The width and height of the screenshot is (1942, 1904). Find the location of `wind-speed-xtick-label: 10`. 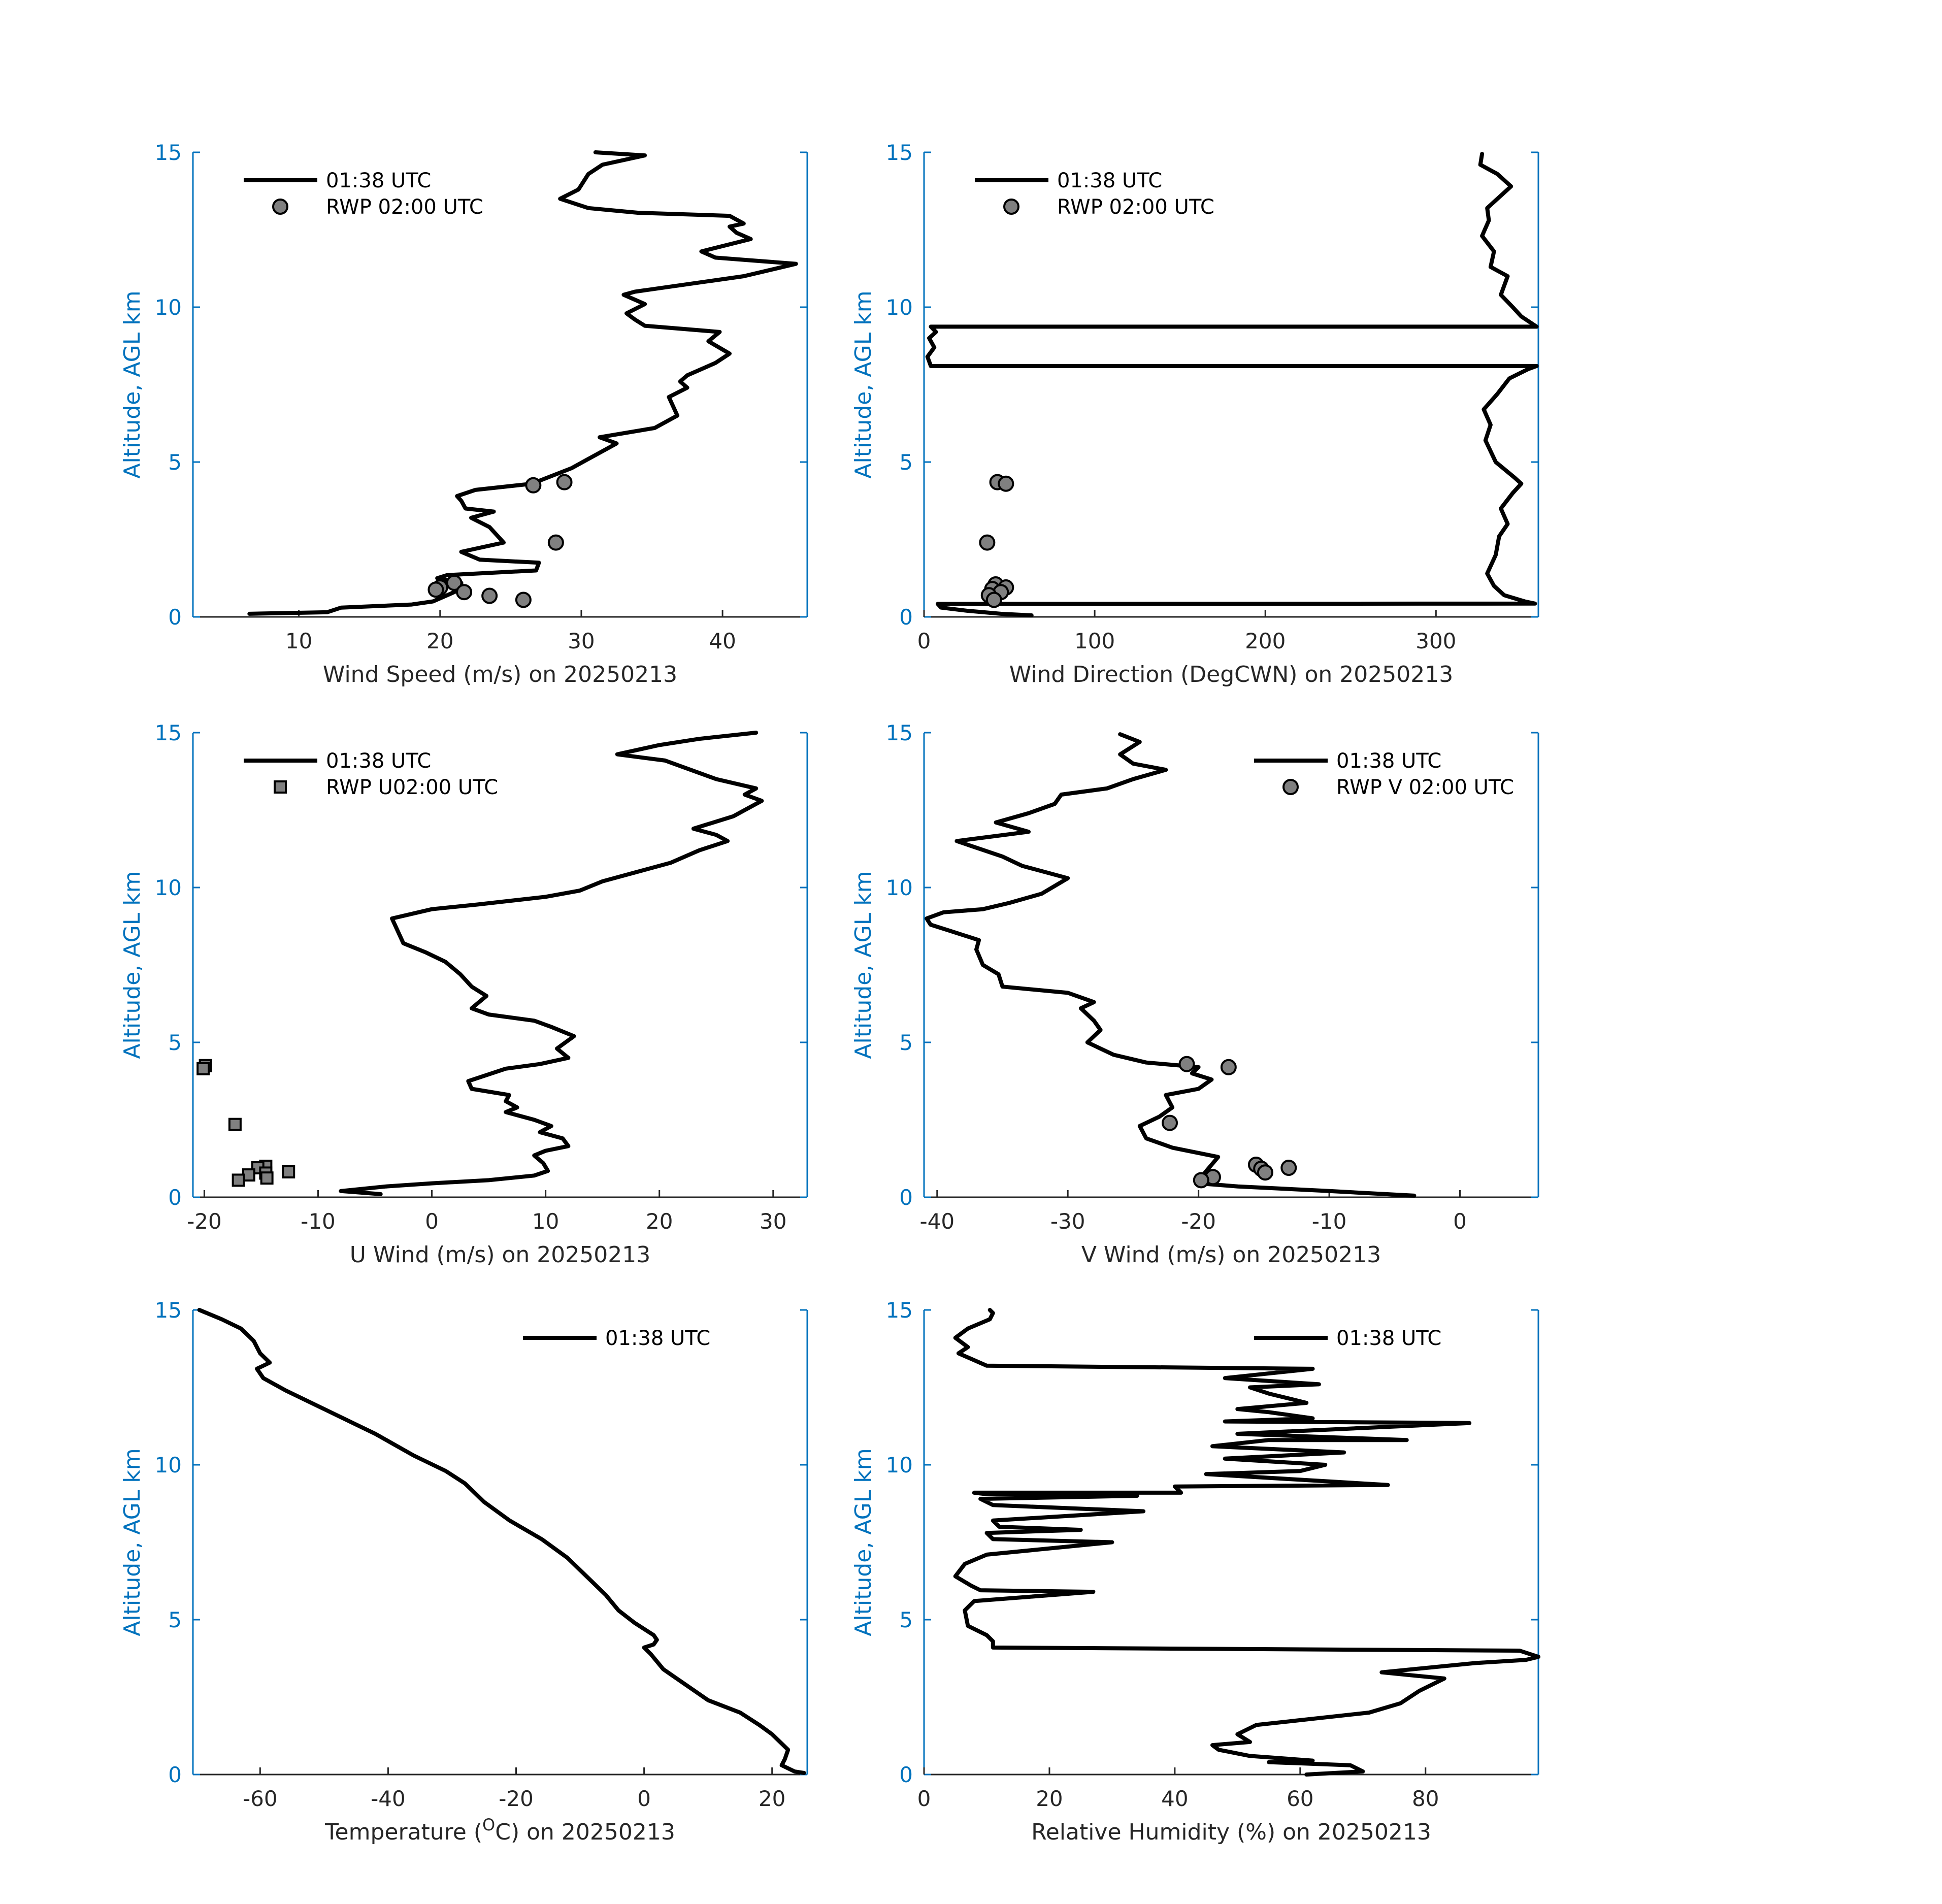

wind-speed-xtick-label: 10 is located at coordinates (298, 641).